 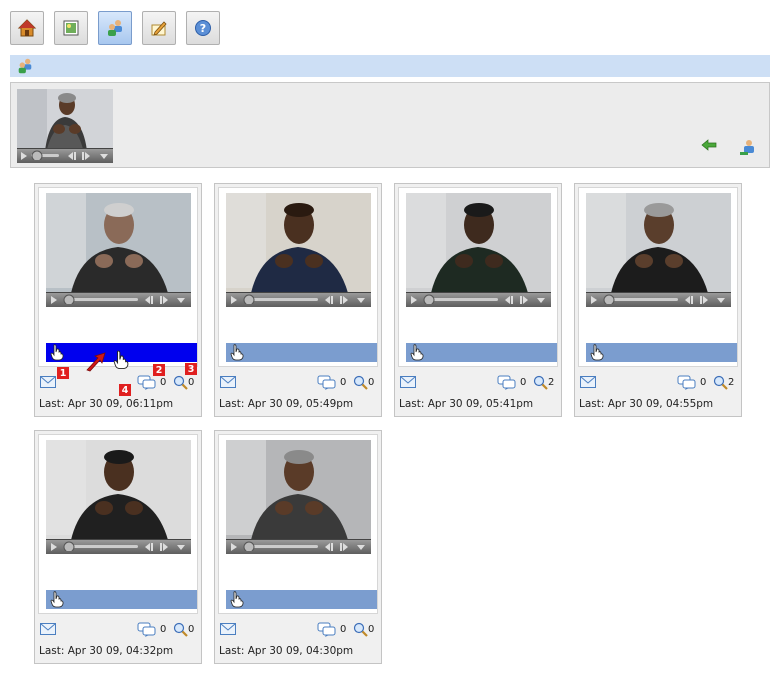 What do you see at coordinates (106, 651) in the screenshot?
I see `last-updated: Last: Apr 30 09, 04:32pm` at bounding box center [106, 651].